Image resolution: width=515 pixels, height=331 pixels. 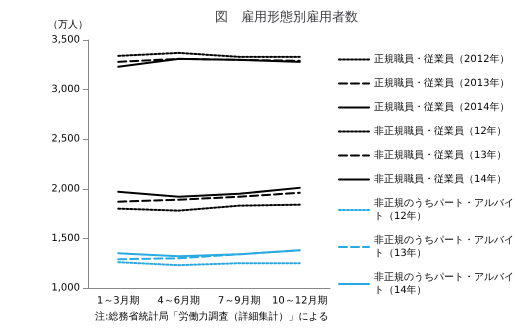 What do you see at coordinates (65, 40) in the screenshot?
I see `y-tick-label: 3,500` at bounding box center [65, 40].